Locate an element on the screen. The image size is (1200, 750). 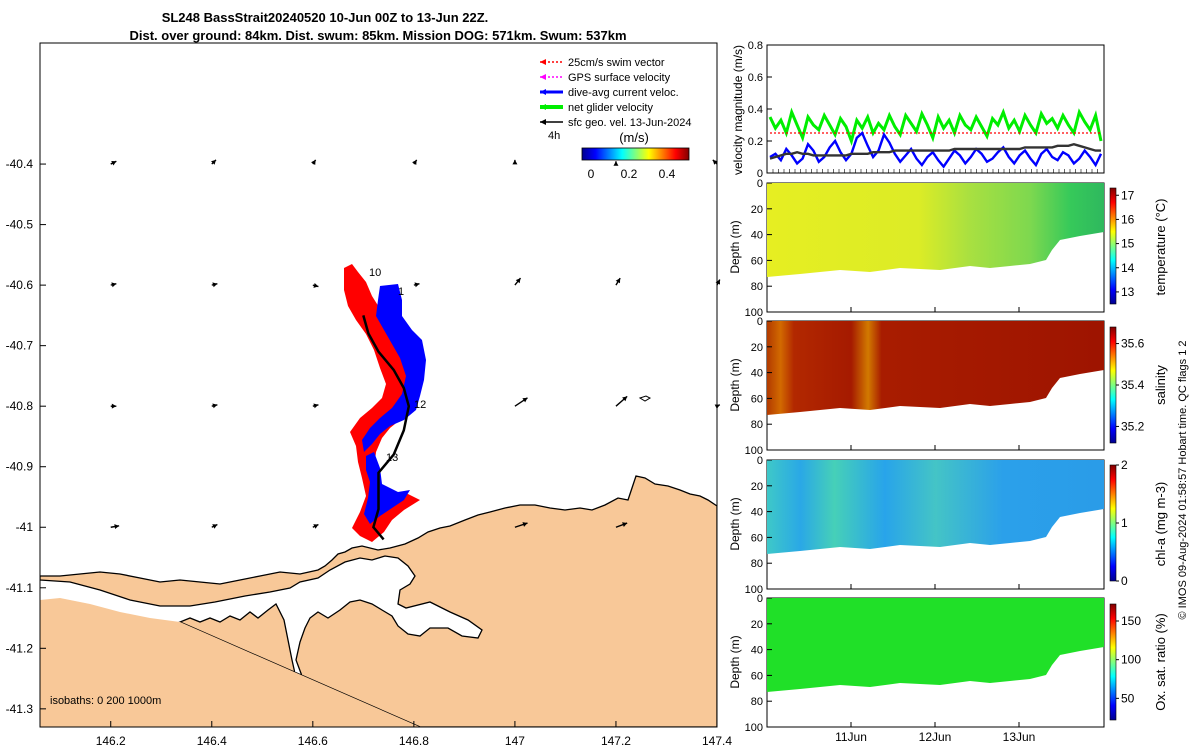
temperature-section is located at coordinates (935, 247).